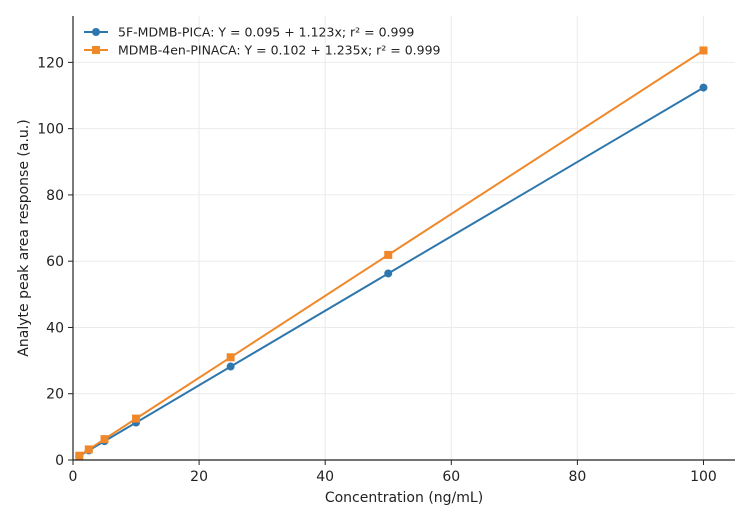 The width and height of the screenshot is (750, 521). I want to click on x-tick-label: 0, so click(73, 477).